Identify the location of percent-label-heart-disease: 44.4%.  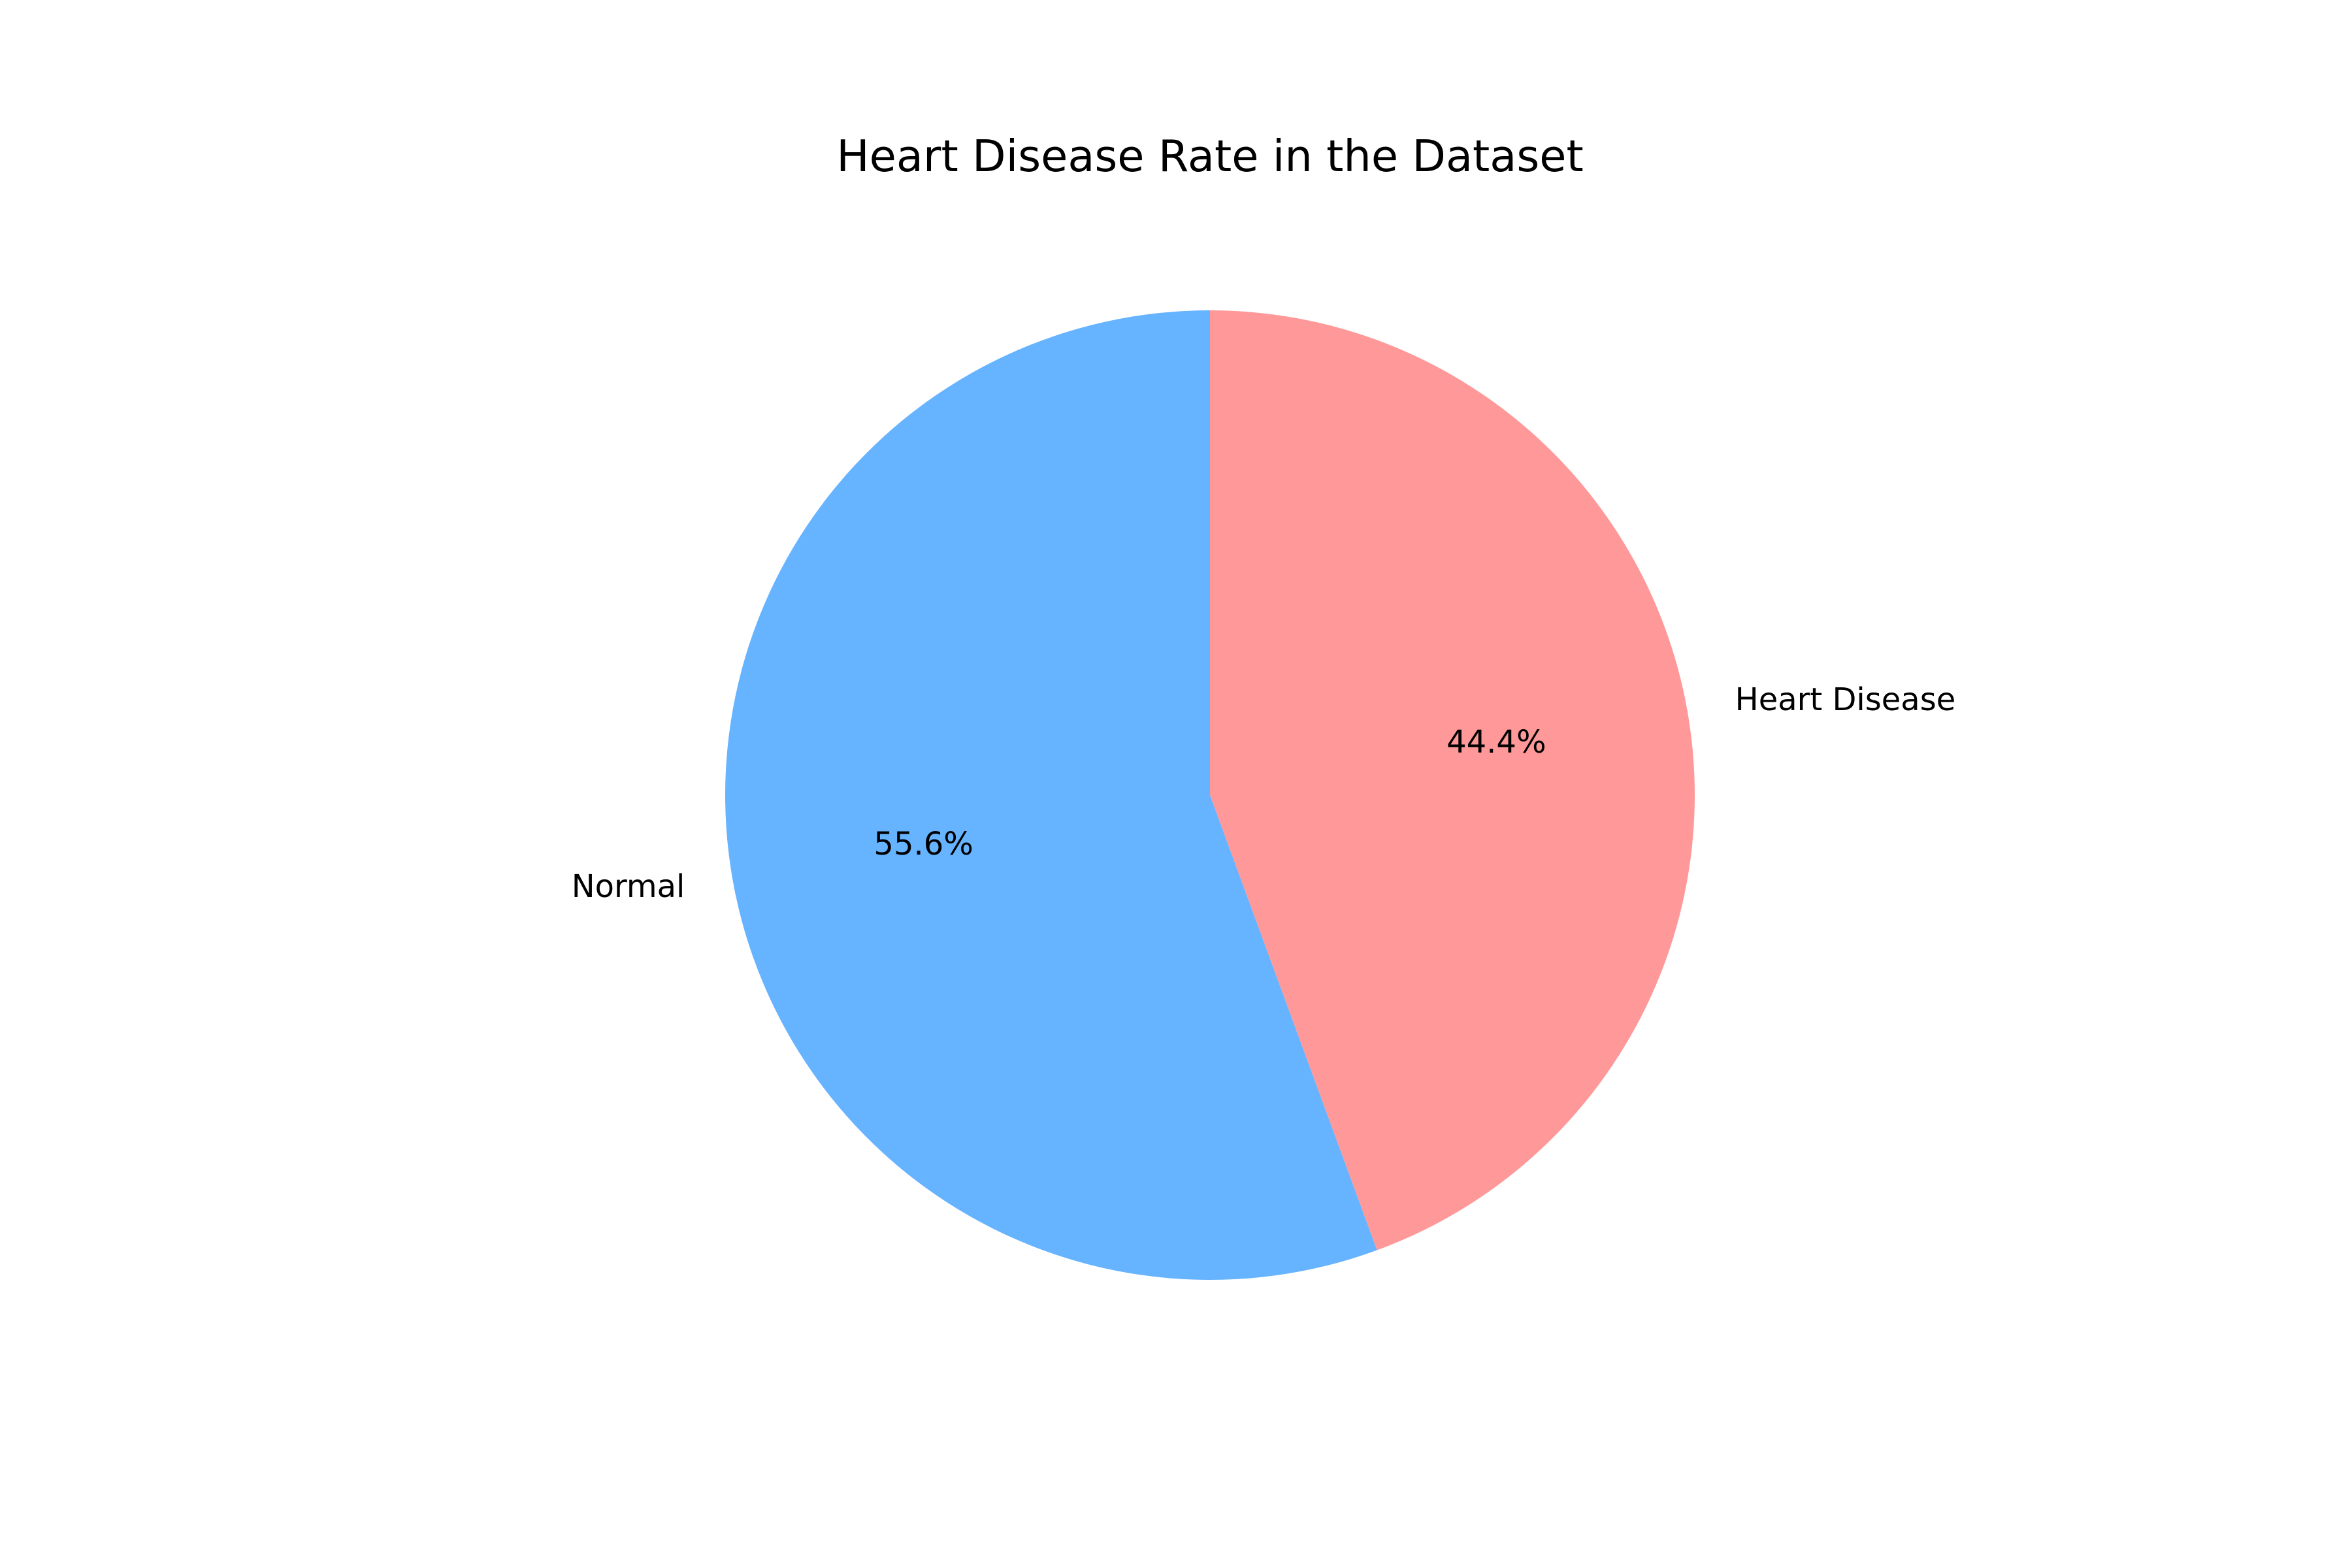
(1496, 742).